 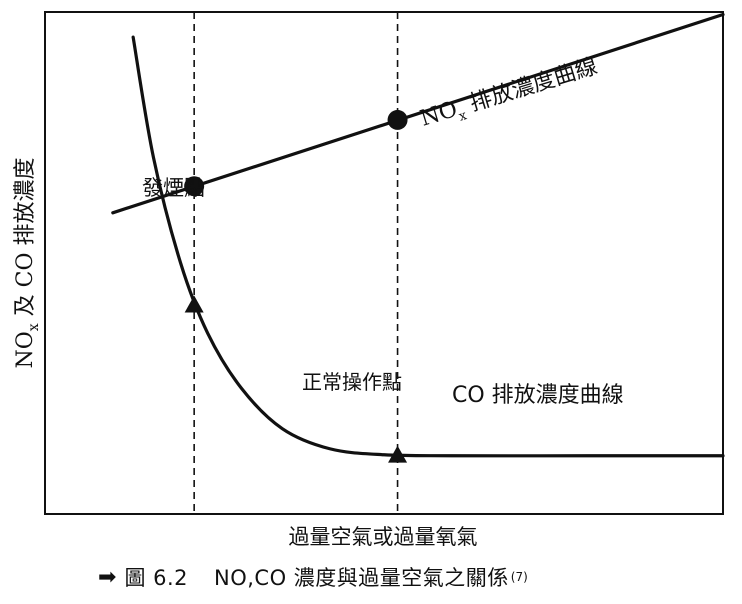 I want to click on caption-text: NO,CO 濃度與過量空氣之關係, so click(x=361, y=578).